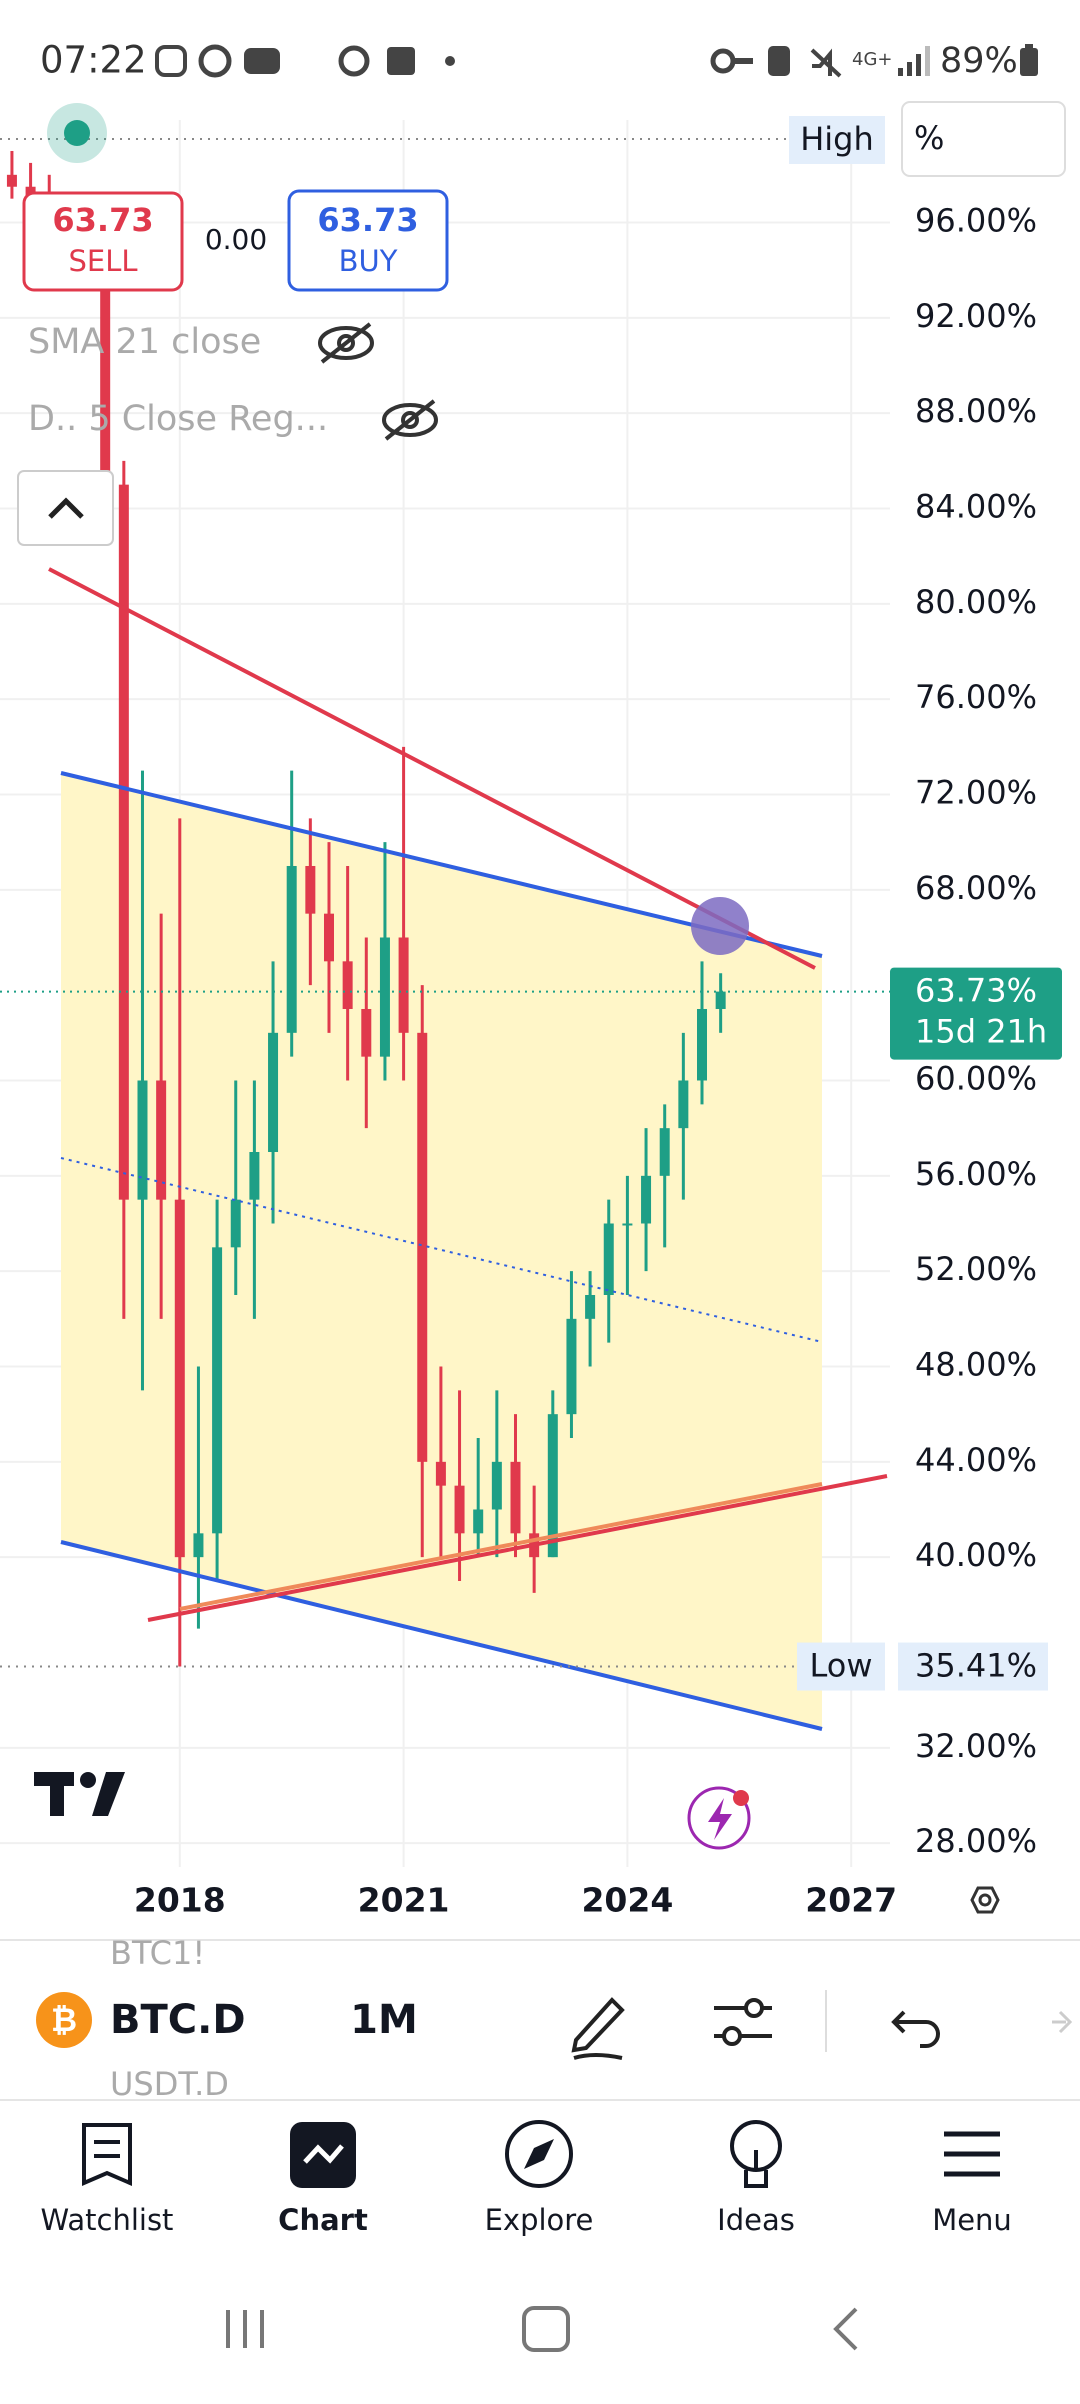  Describe the element at coordinates (102, 220) in the screenshot. I see `sell-price: 63.73` at that location.